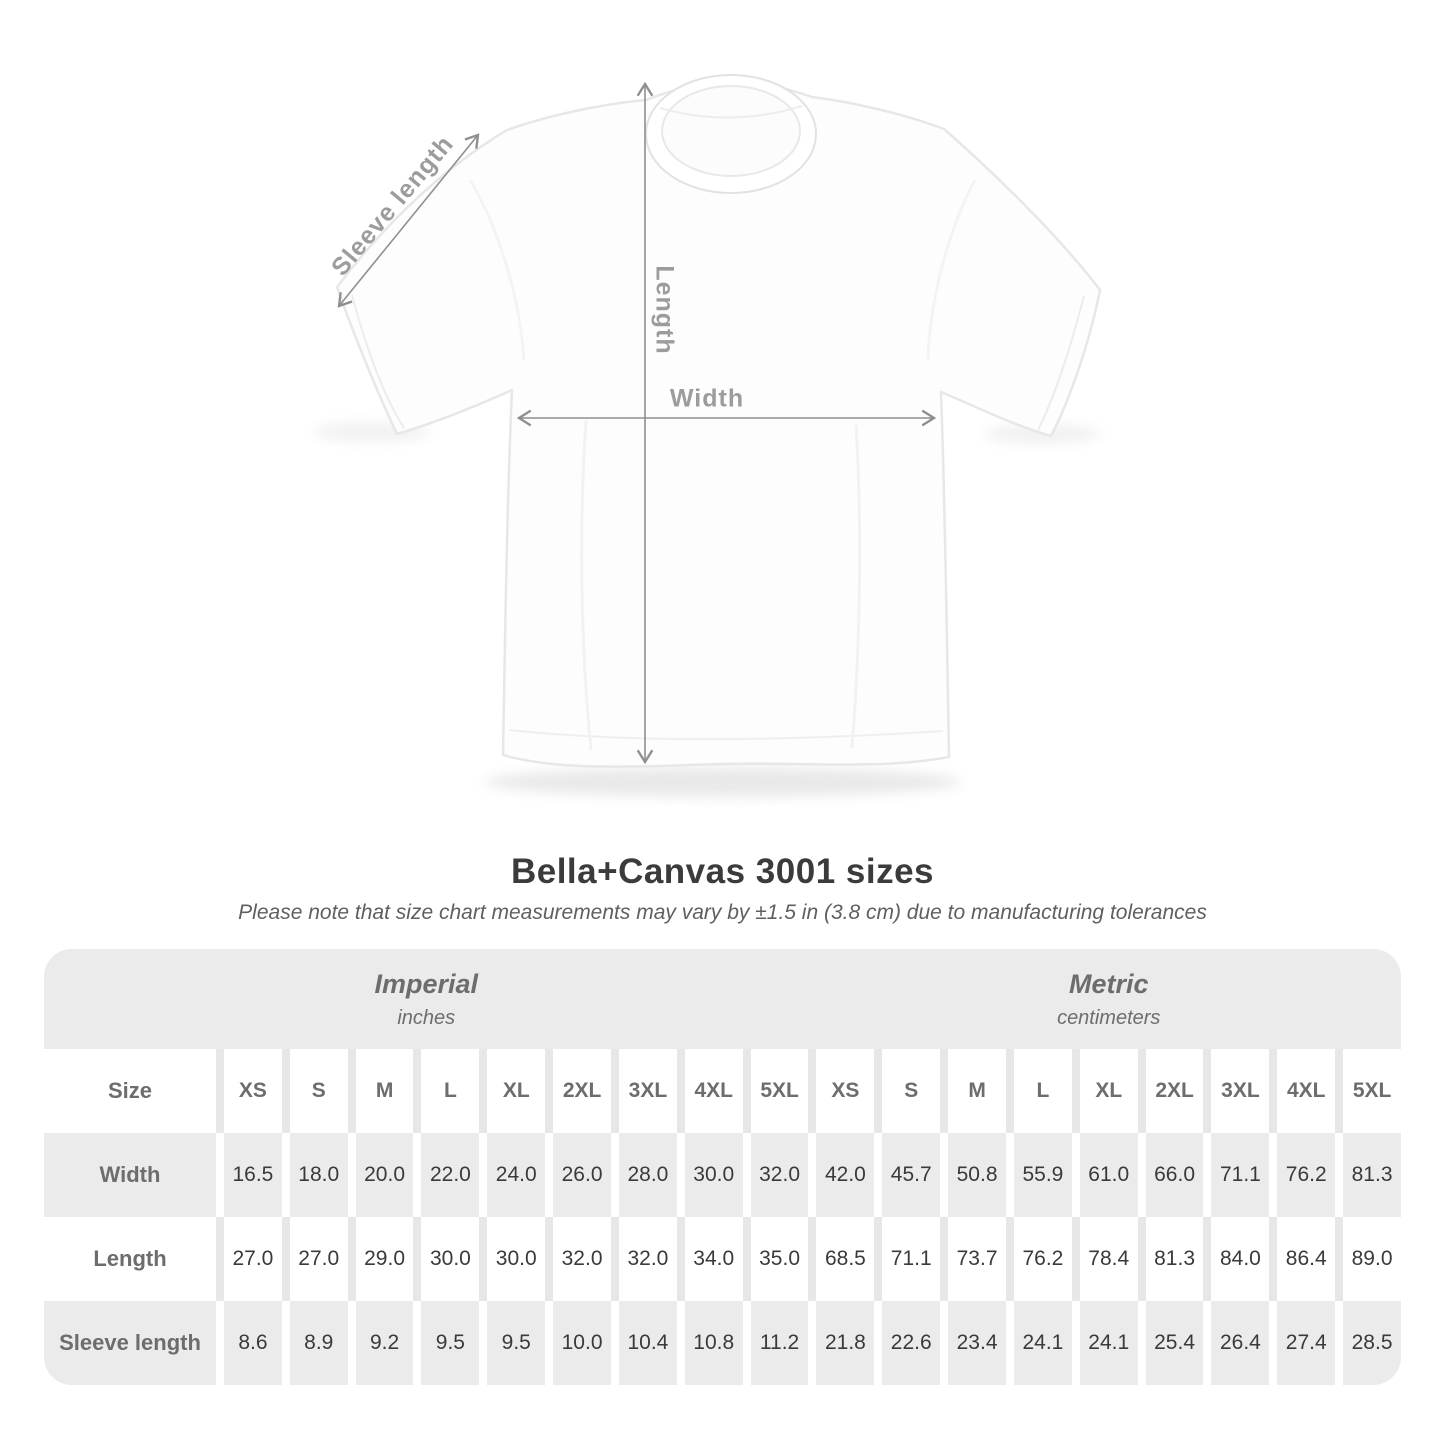 Image resolution: width=1445 pixels, height=1445 pixels. What do you see at coordinates (779, 1175) in the screenshot?
I see `width-value: 32.0` at bounding box center [779, 1175].